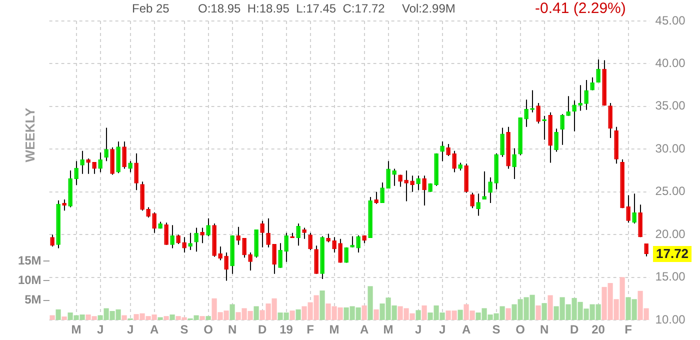 The width and height of the screenshot is (700, 340). What do you see at coordinates (30, 279) in the screenshot?
I see `y2-tick-label: 10M` at bounding box center [30, 279].